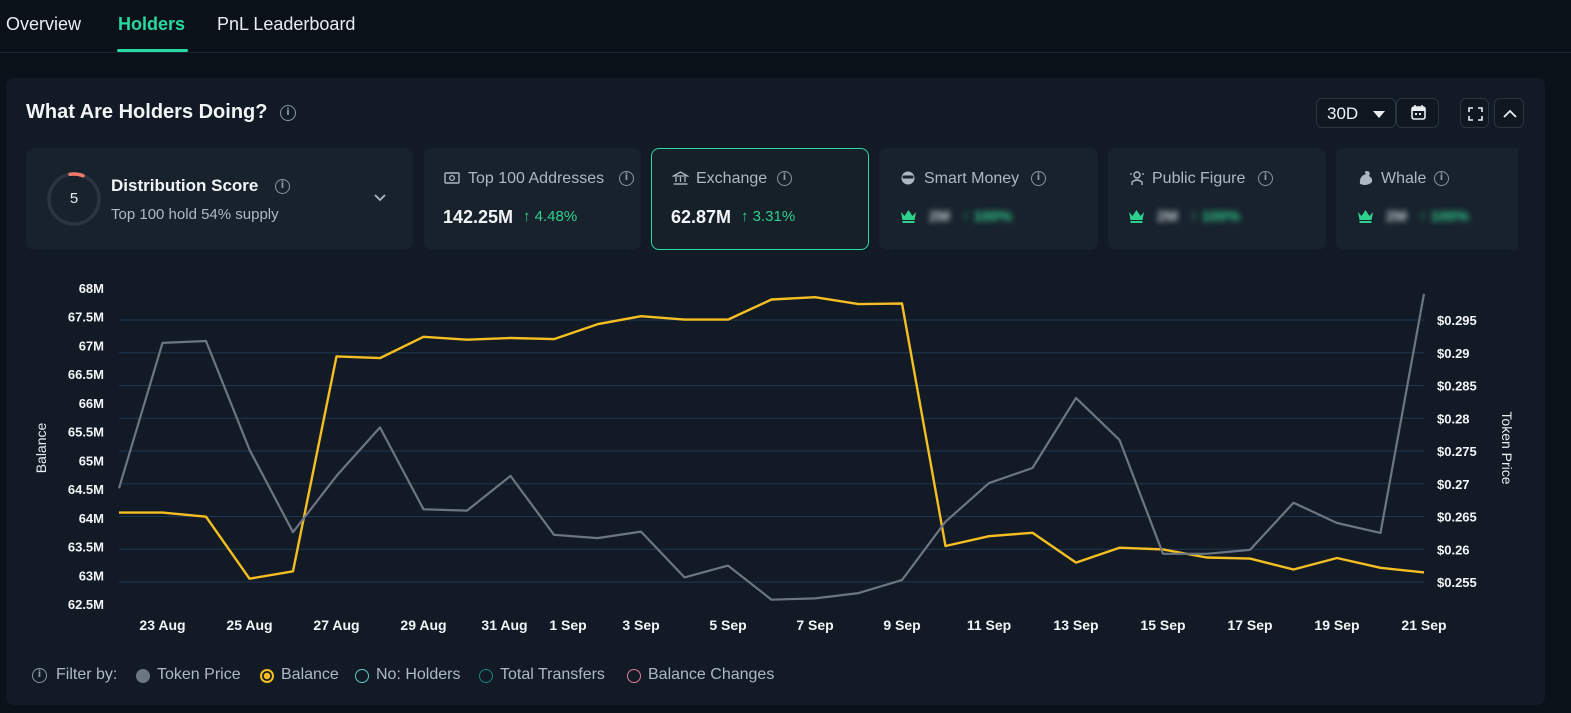  I want to click on y2-tick-label: $0.26, so click(1453, 549).